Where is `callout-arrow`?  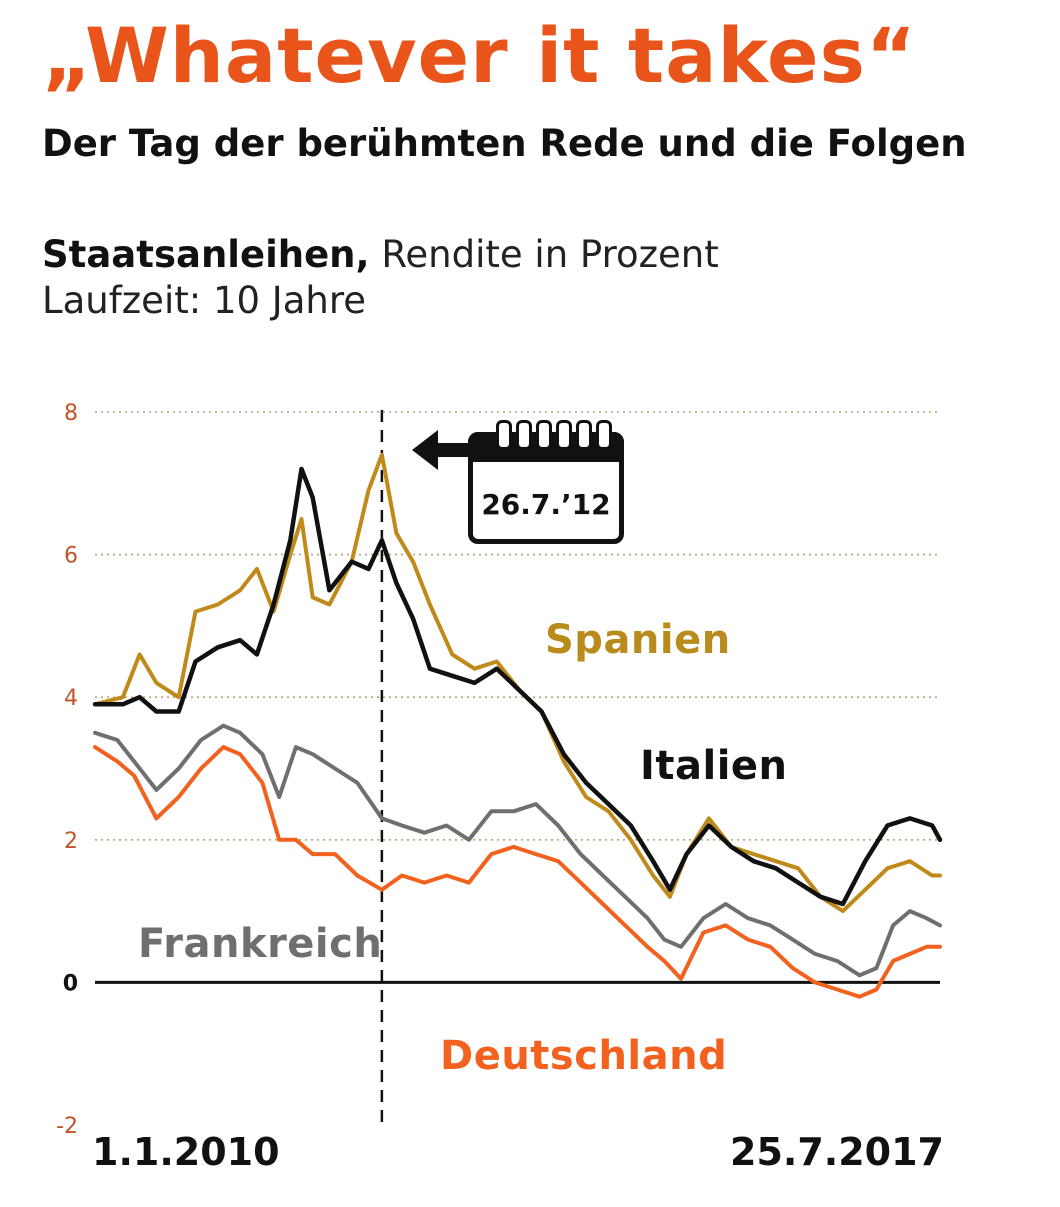 callout-arrow is located at coordinates (440, 450).